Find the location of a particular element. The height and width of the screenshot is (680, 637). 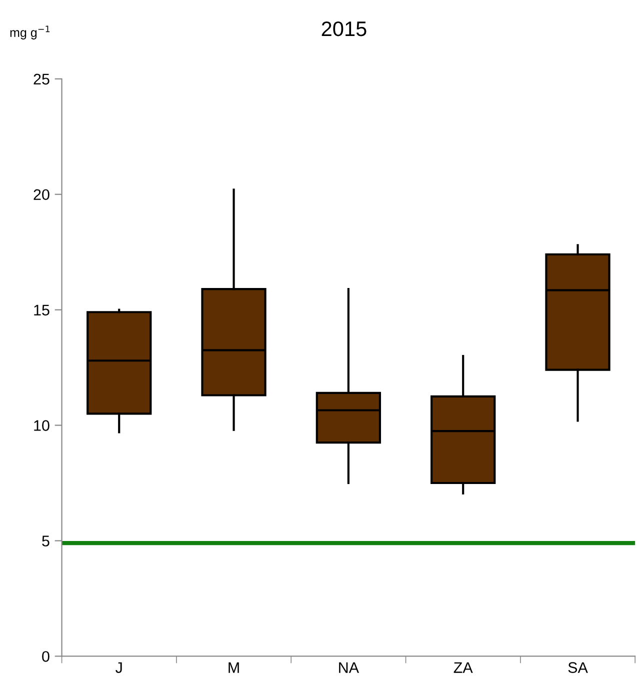

y-tick-label: 5 is located at coordinates (46, 541).